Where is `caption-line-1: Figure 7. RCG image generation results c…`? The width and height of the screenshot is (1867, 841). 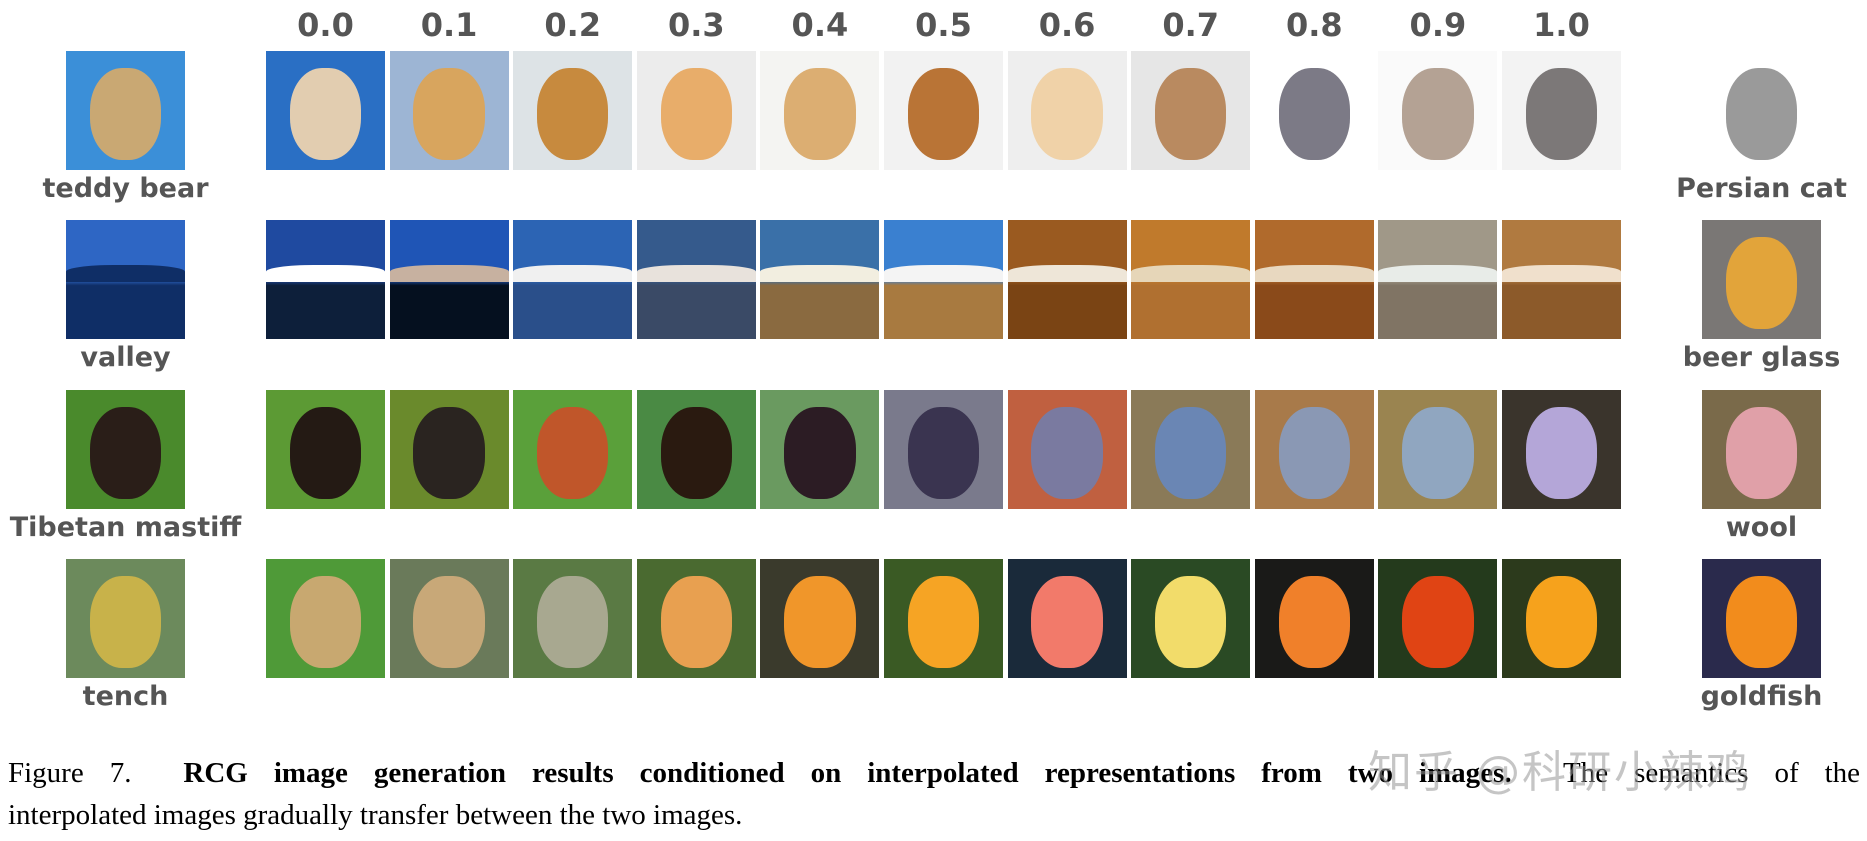
caption-line-1: Figure 7. RCG image generation results c… is located at coordinates (934, 773).